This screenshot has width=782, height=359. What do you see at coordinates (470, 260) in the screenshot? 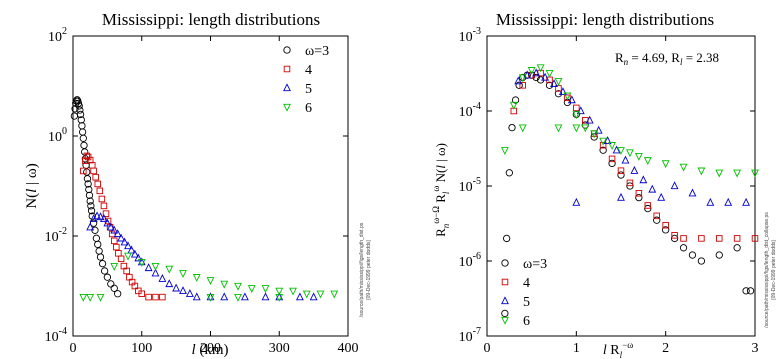
I see `right-y-tick-label: 10-6` at bounding box center [470, 260].